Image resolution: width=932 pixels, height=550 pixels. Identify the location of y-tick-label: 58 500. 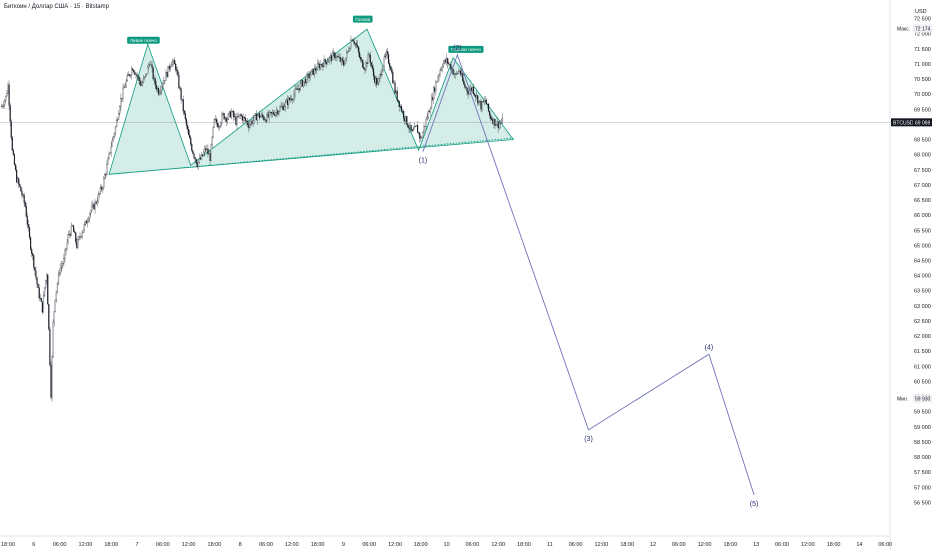
(922, 443).